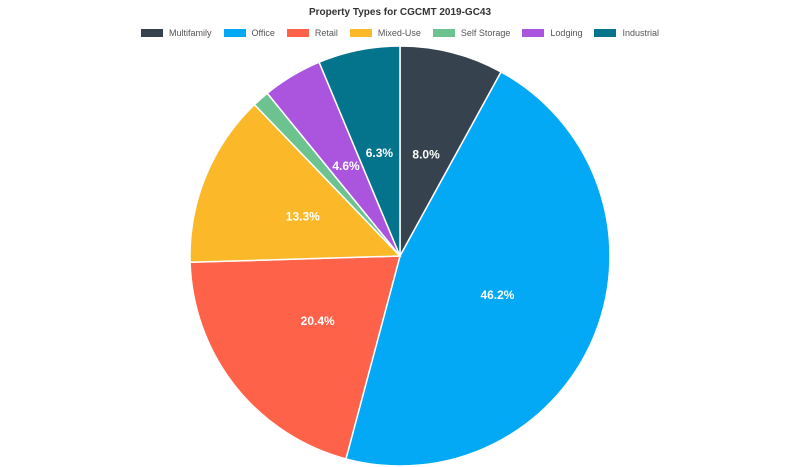 This screenshot has width=800, height=467. What do you see at coordinates (312, 33) in the screenshot?
I see `legend-item-retail: Retail` at bounding box center [312, 33].